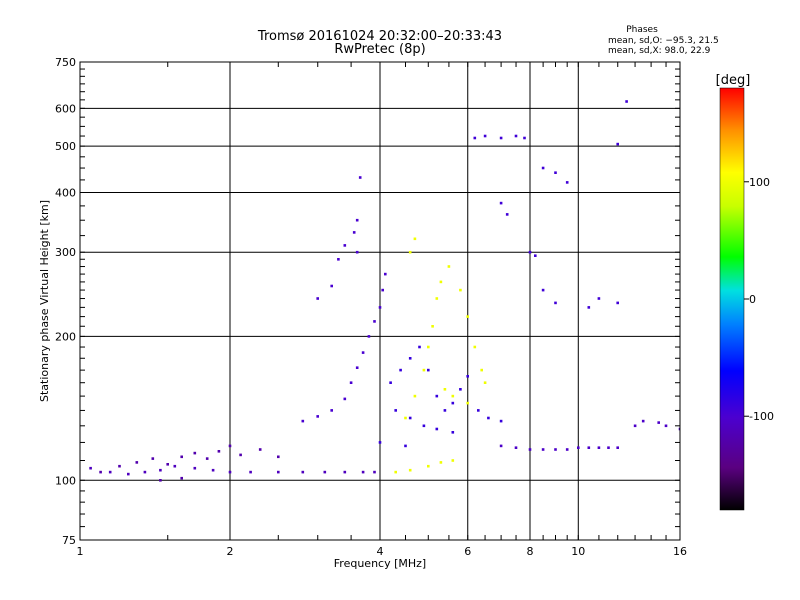 The image size is (800, 600). What do you see at coordinates (65, 480) in the screenshot?
I see `y-tick-label: 100` at bounding box center [65, 480].